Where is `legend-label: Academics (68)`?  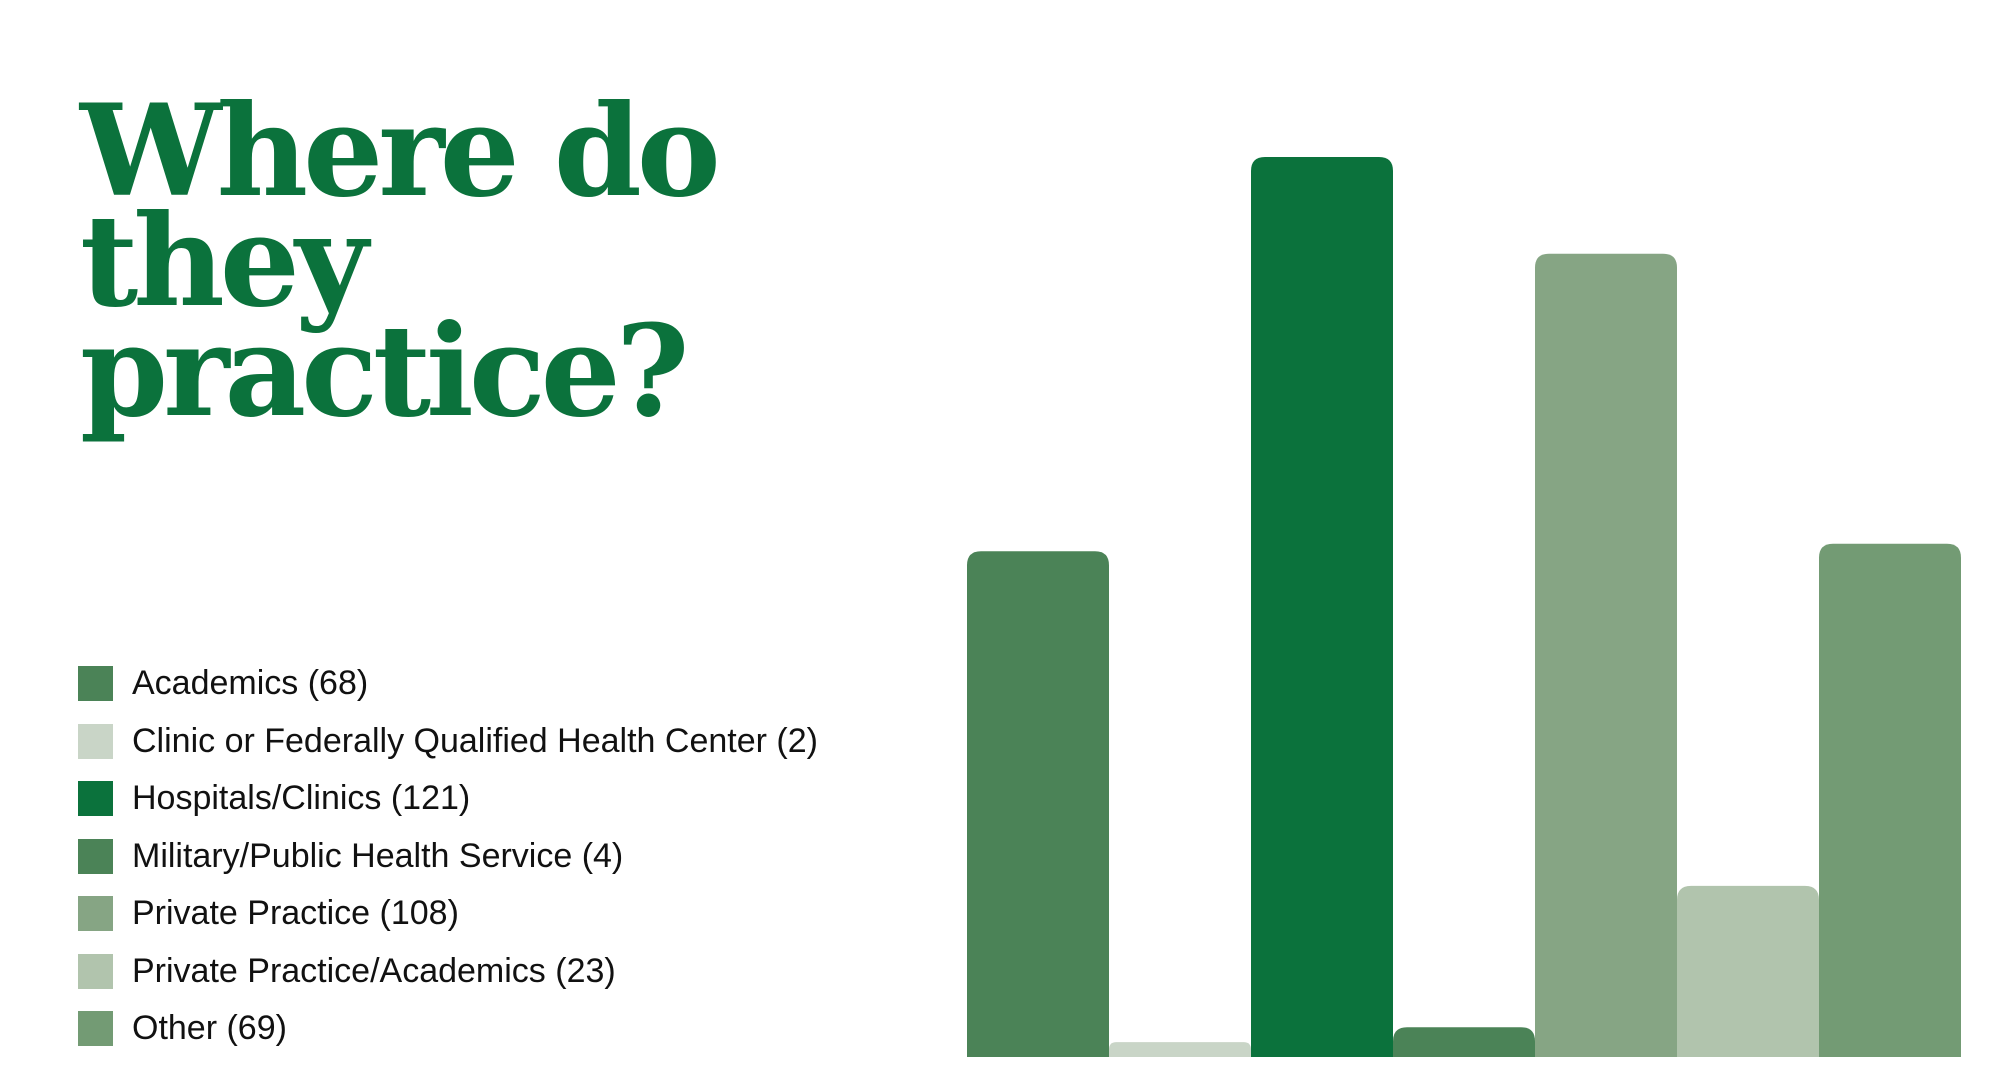 legend-label: Academics (68) is located at coordinates (250, 683).